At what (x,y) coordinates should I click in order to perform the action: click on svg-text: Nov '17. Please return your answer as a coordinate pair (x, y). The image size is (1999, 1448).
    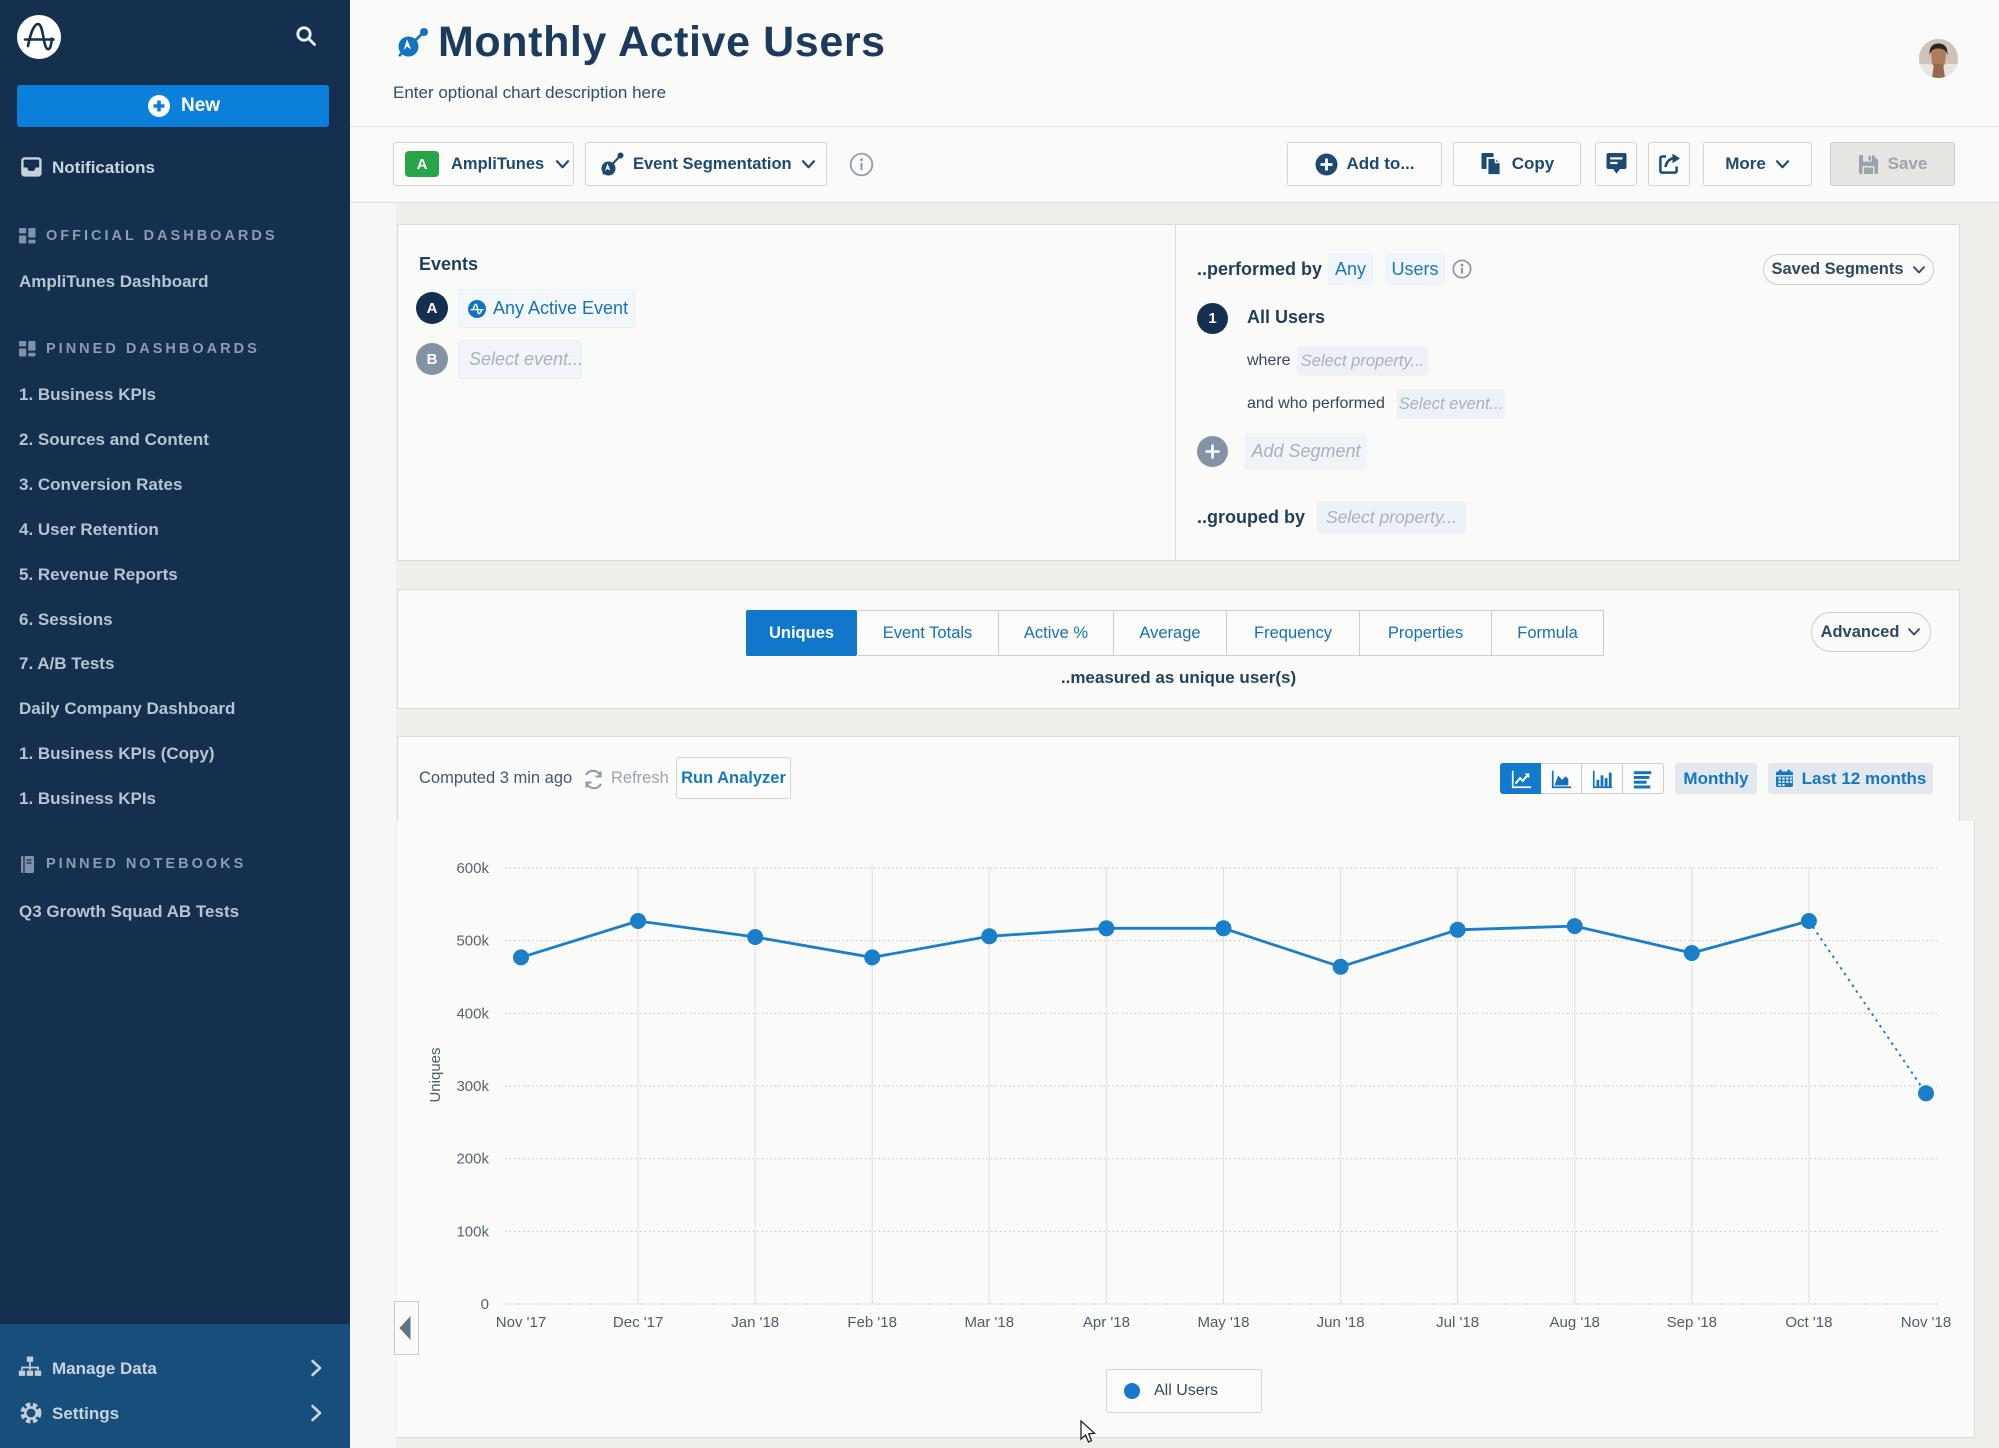
    Looking at the image, I should click on (521, 1322).